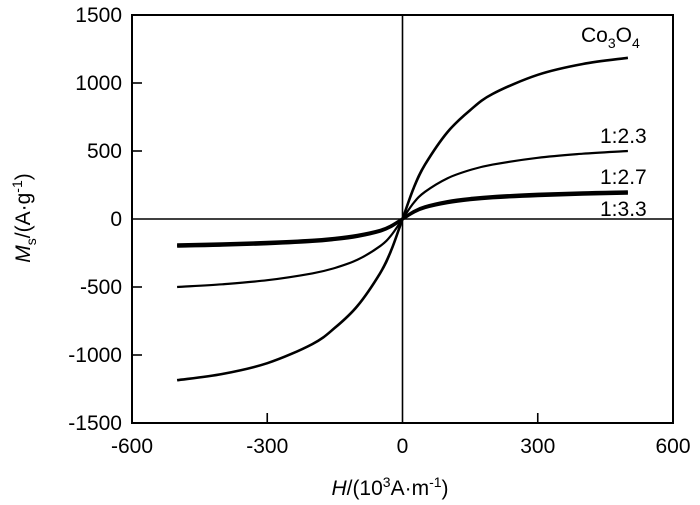 Image resolution: width=700 pixels, height=505 pixels. What do you see at coordinates (104, 151) in the screenshot?
I see `y-tick-label: 500` at bounding box center [104, 151].